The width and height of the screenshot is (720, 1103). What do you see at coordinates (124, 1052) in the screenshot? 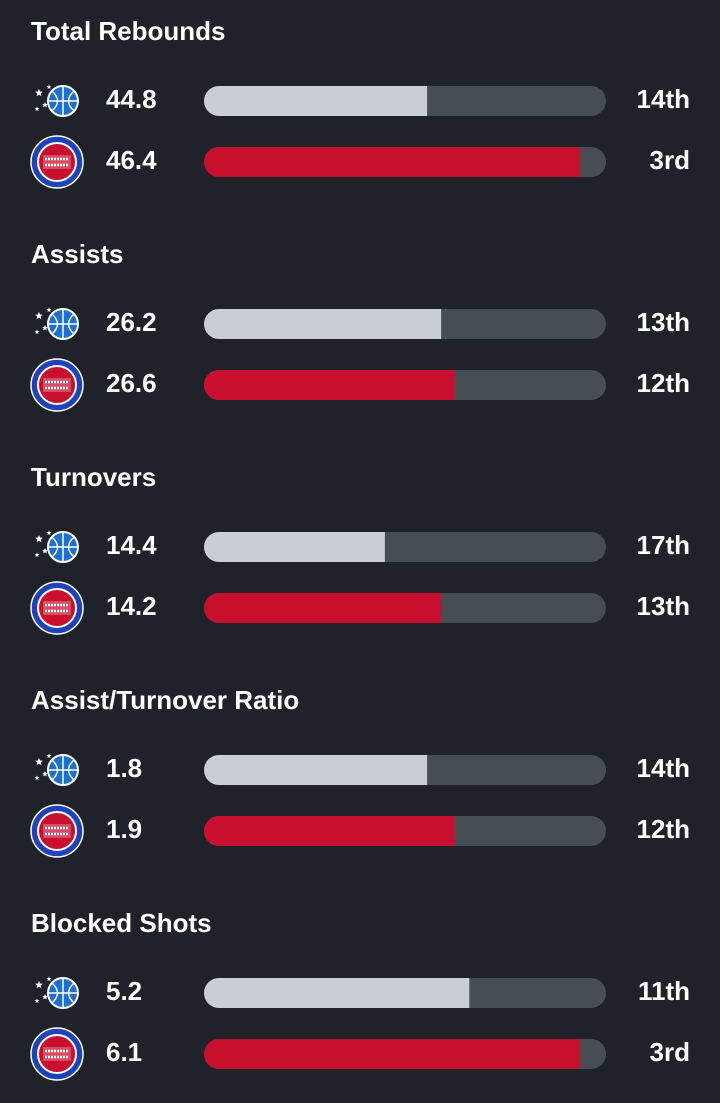
I see `stat-value: 6.1` at bounding box center [124, 1052].